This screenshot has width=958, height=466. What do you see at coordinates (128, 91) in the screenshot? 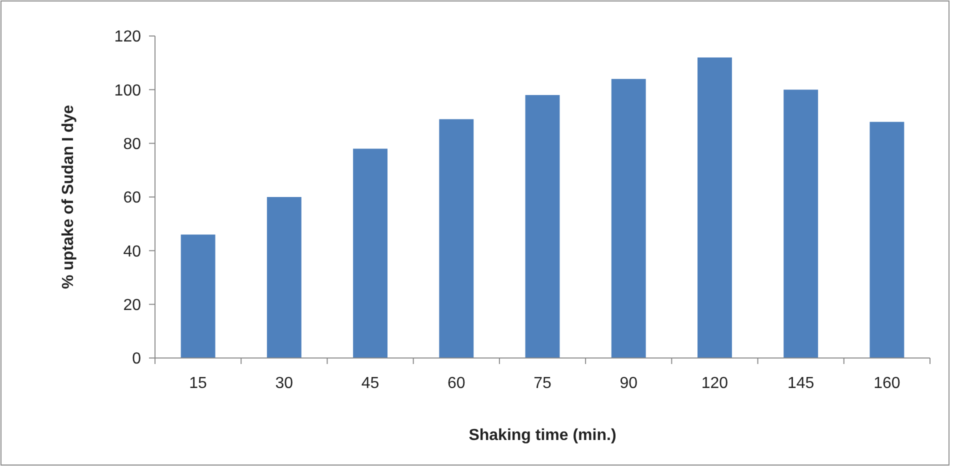
I see `y-tick-label: 100` at bounding box center [128, 91].